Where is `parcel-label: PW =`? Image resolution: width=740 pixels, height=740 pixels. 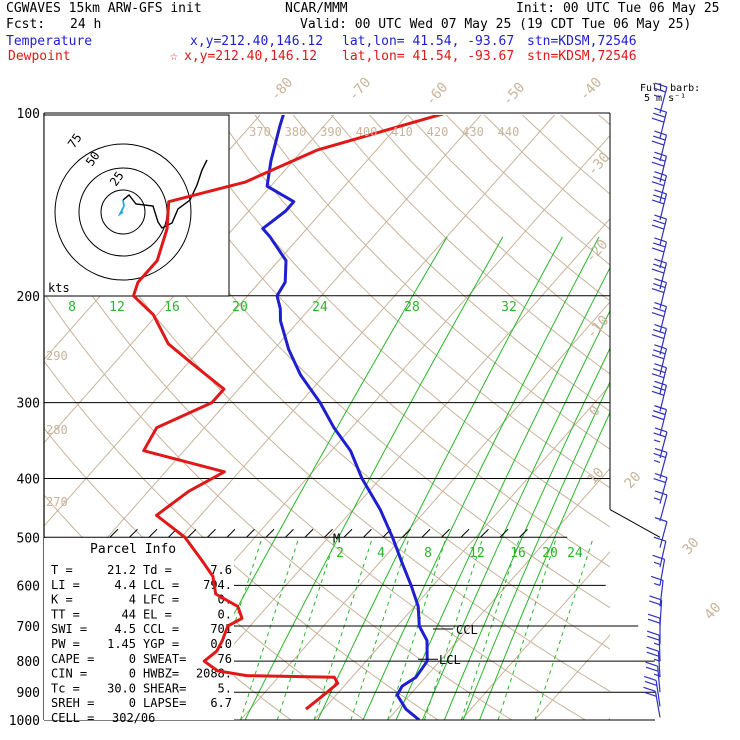
parcel-label: PW = is located at coordinates (65, 644).